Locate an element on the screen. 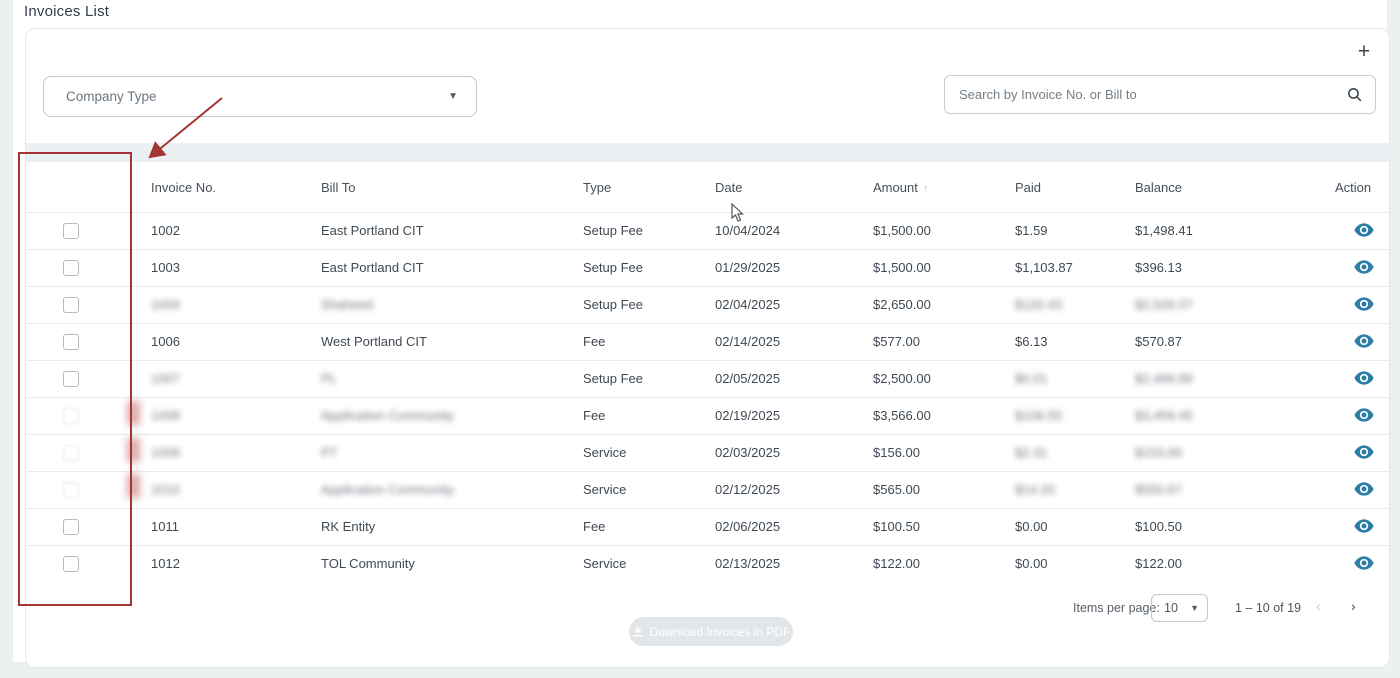 This screenshot has height=678, width=1400. cell-paid: $6.13 is located at coordinates (1031, 341).